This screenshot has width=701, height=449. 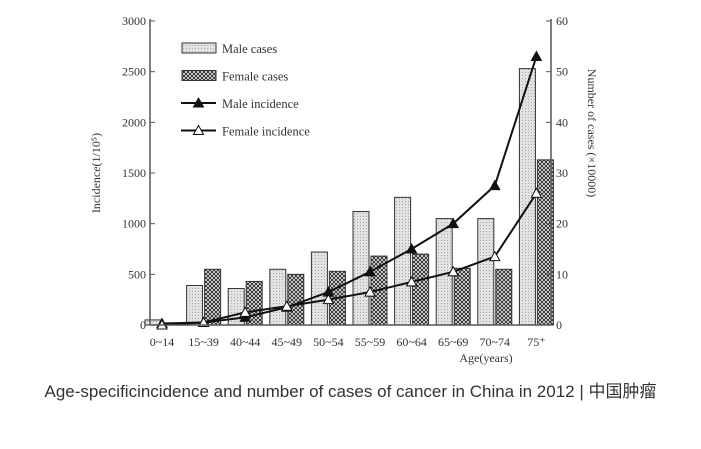 I want to click on y-tick-label: 1500, so click(x=134, y=173).